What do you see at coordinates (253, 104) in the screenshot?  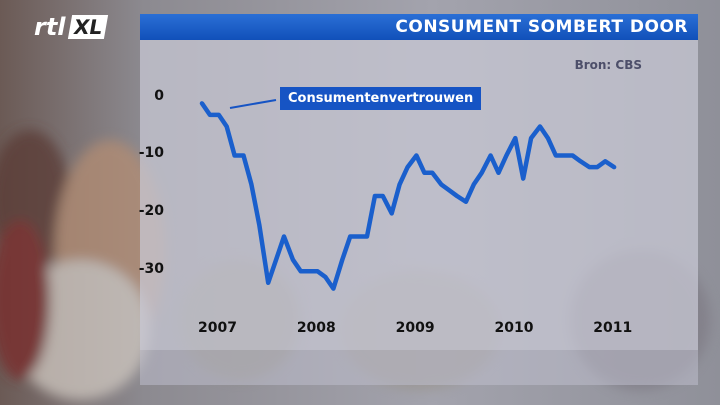 I see `callout-leader` at bounding box center [253, 104].